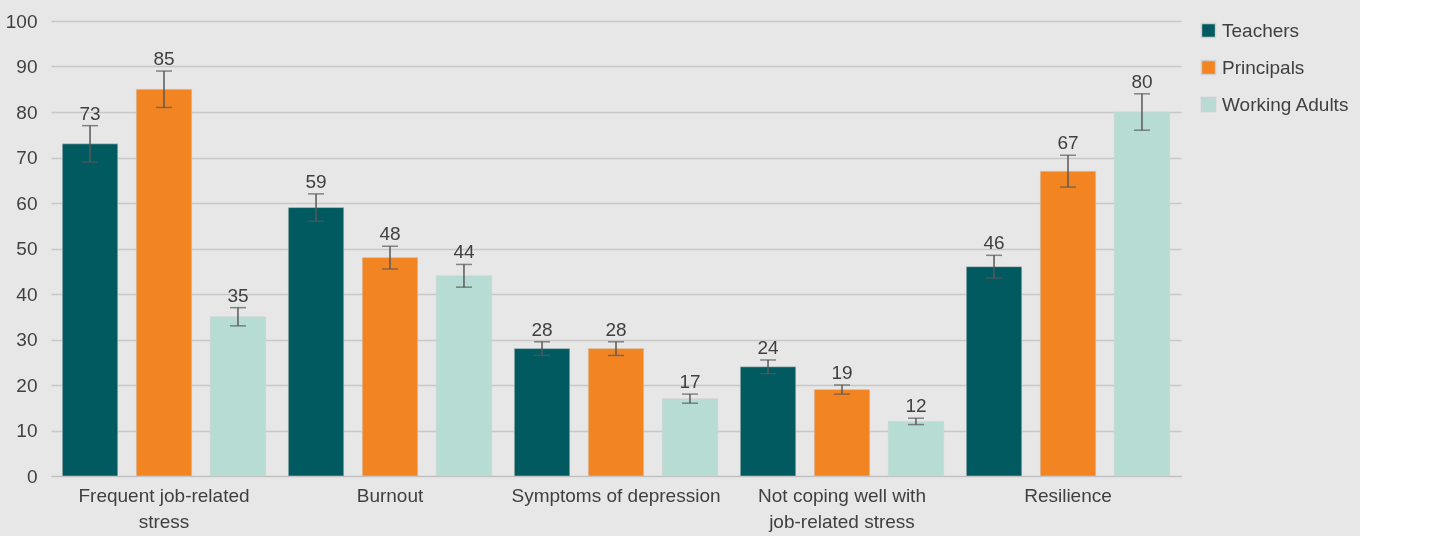 The width and height of the screenshot is (1430, 548). I want to click on y-tick-label: 30, so click(27, 339).